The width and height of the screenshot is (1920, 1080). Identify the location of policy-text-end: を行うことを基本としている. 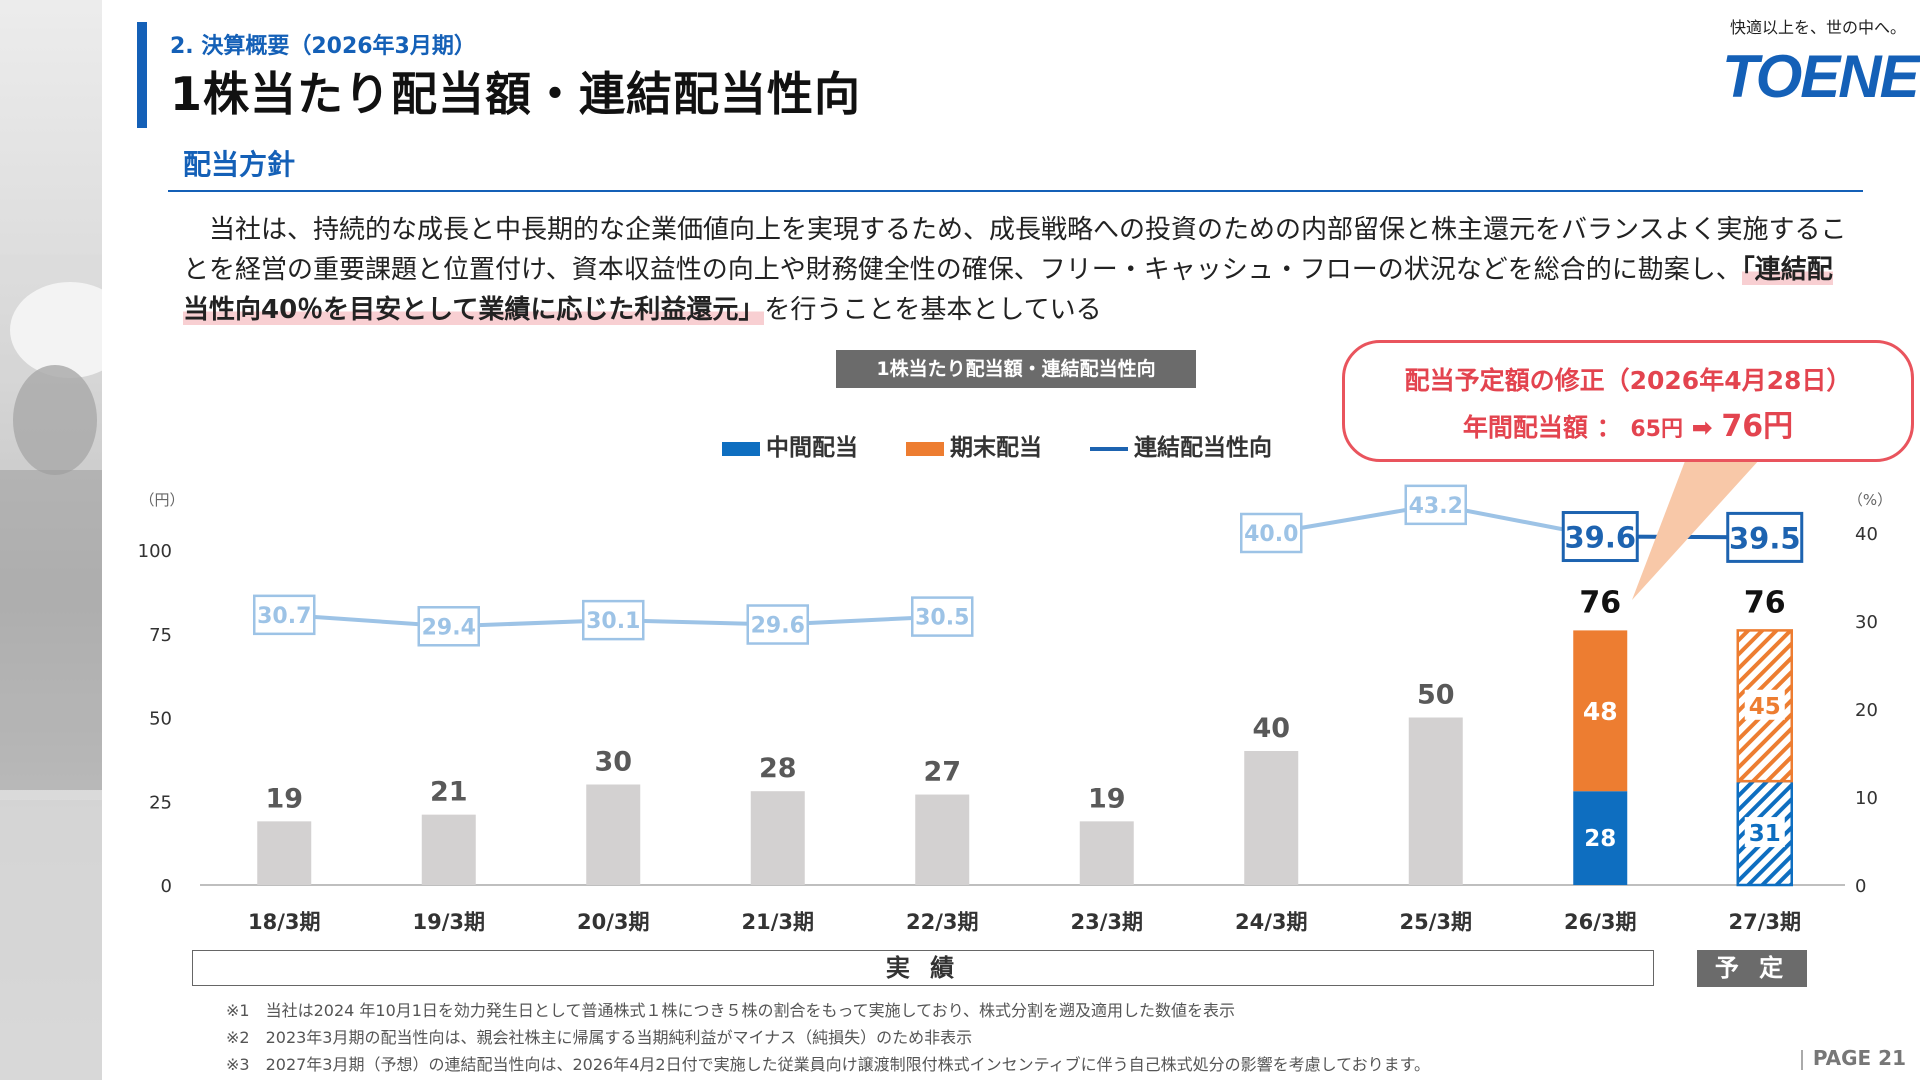
(933, 310).